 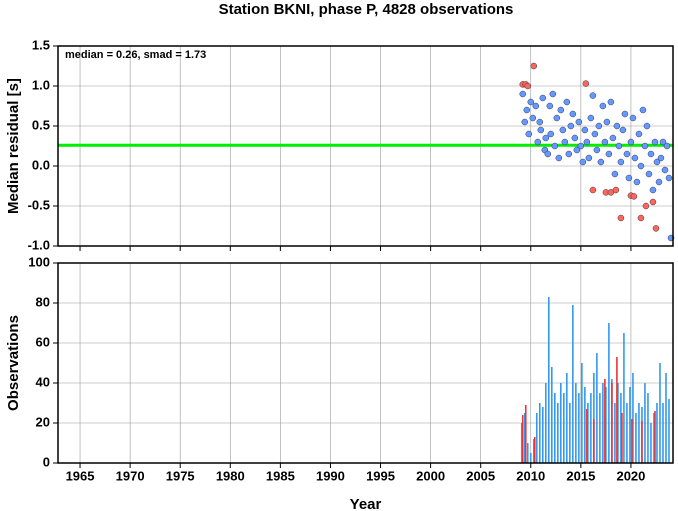 I want to click on x-tick-label: 1995, so click(x=380, y=475).